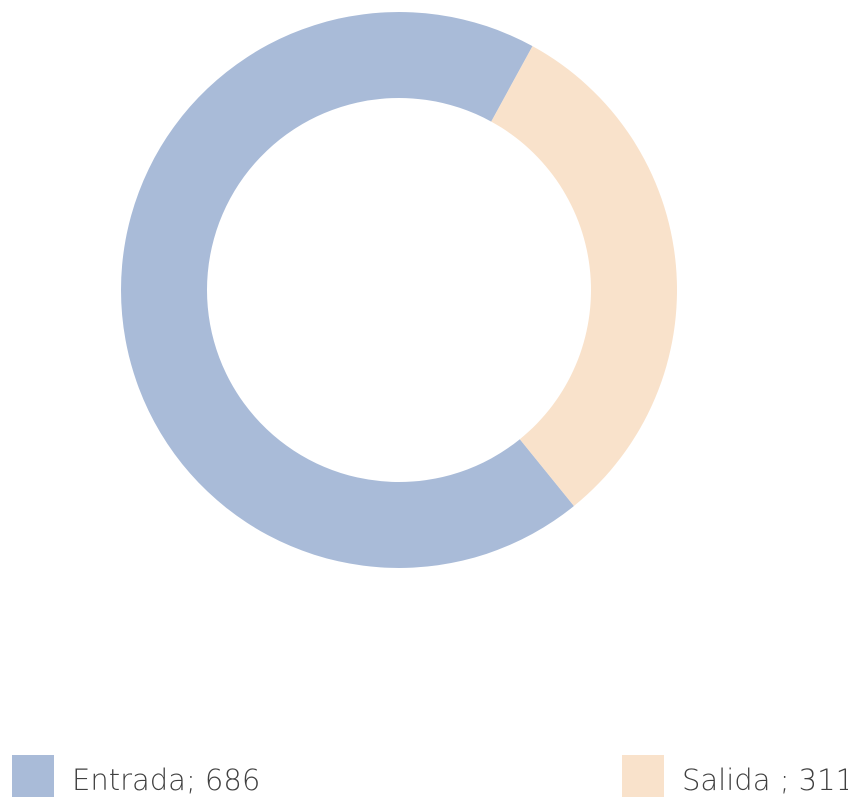  I want to click on legend-label: Entrada; 686, so click(166, 780).